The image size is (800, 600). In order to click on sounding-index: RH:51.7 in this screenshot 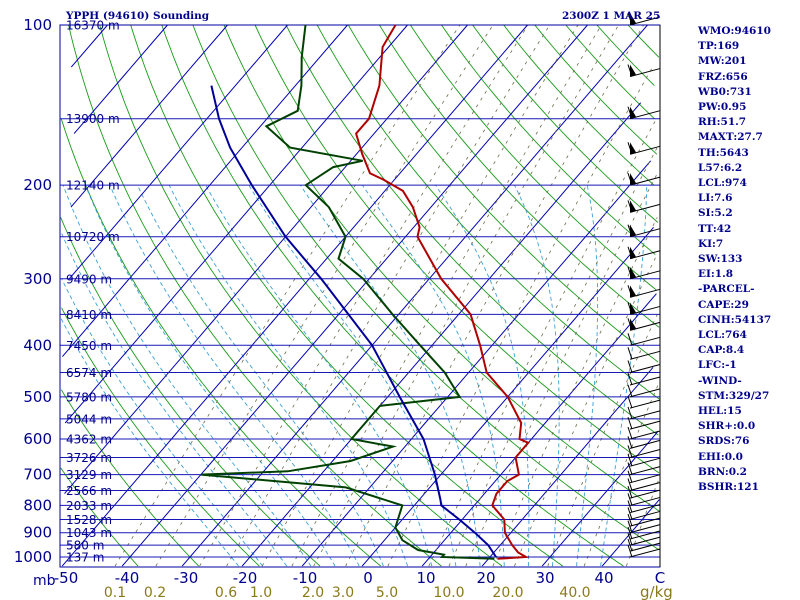, I will do `click(722, 122)`.